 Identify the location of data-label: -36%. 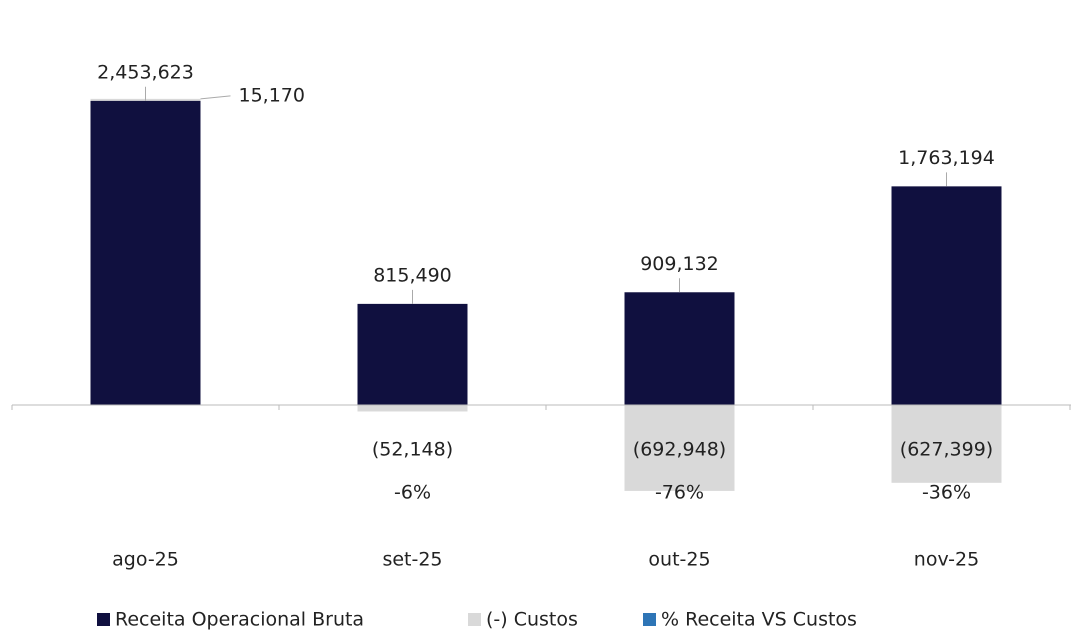
(946, 493).